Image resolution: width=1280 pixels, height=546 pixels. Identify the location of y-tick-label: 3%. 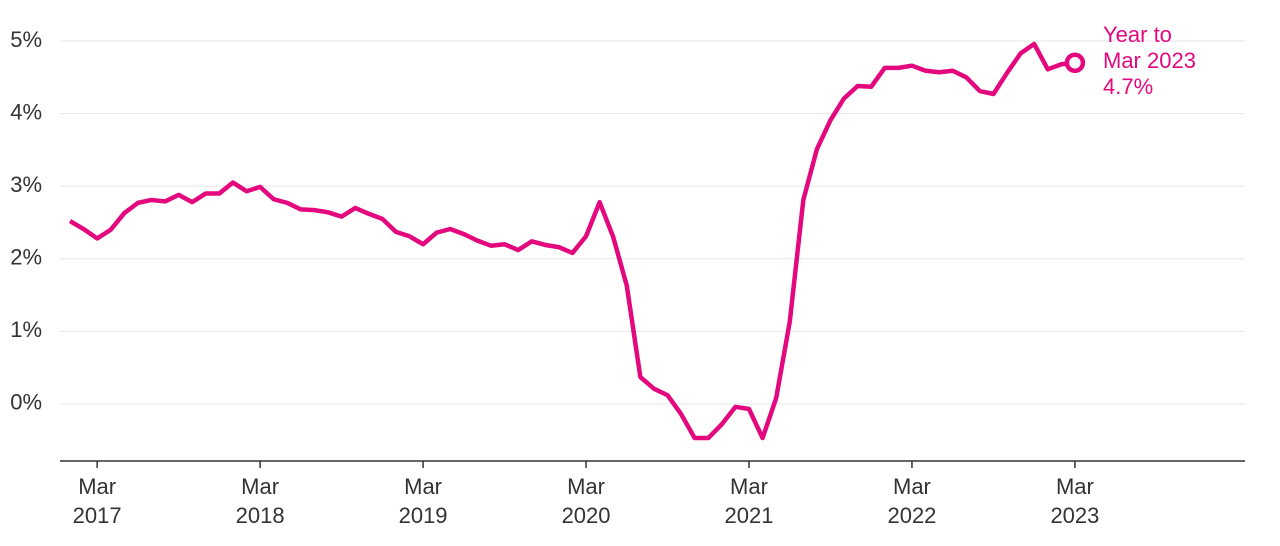
(26, 184).